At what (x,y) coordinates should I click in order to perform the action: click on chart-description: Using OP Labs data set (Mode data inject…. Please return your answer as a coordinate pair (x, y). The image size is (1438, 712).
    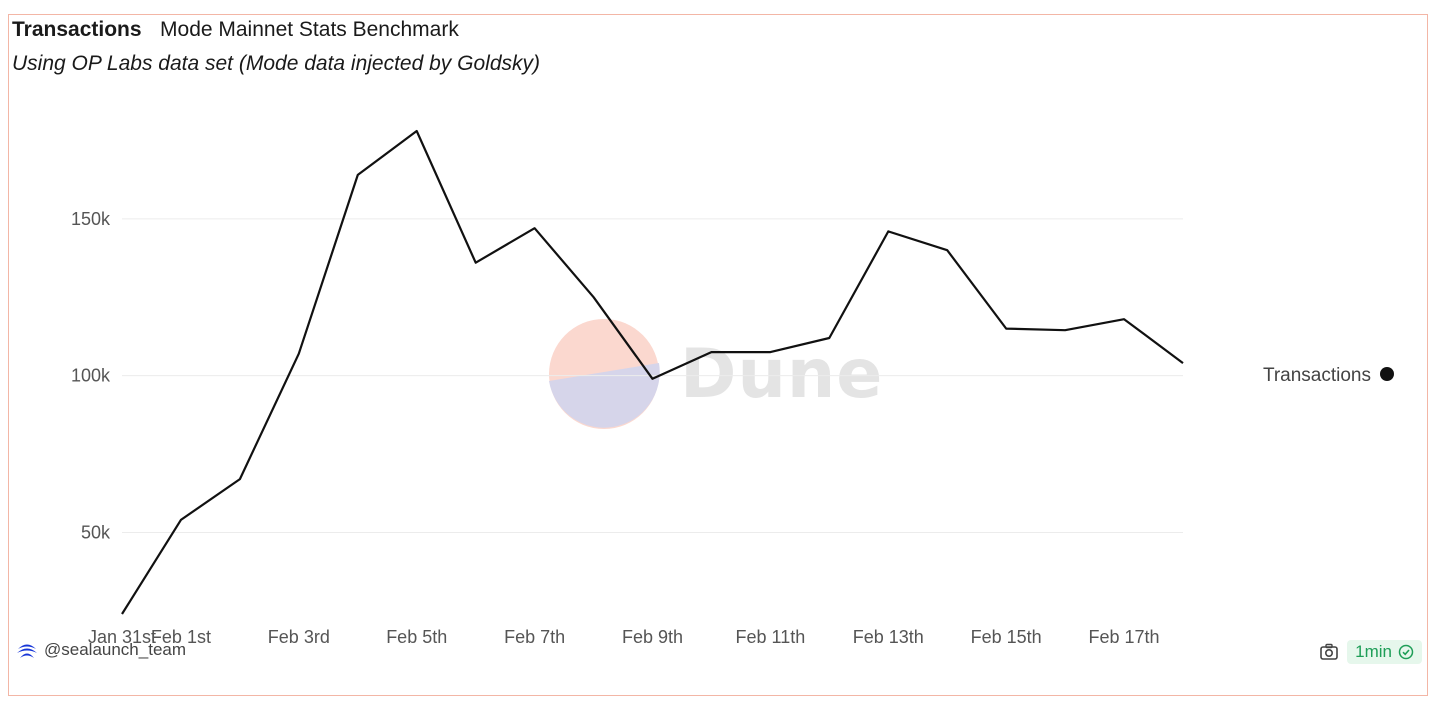
    Looking at the image, I should click on (276, 63).